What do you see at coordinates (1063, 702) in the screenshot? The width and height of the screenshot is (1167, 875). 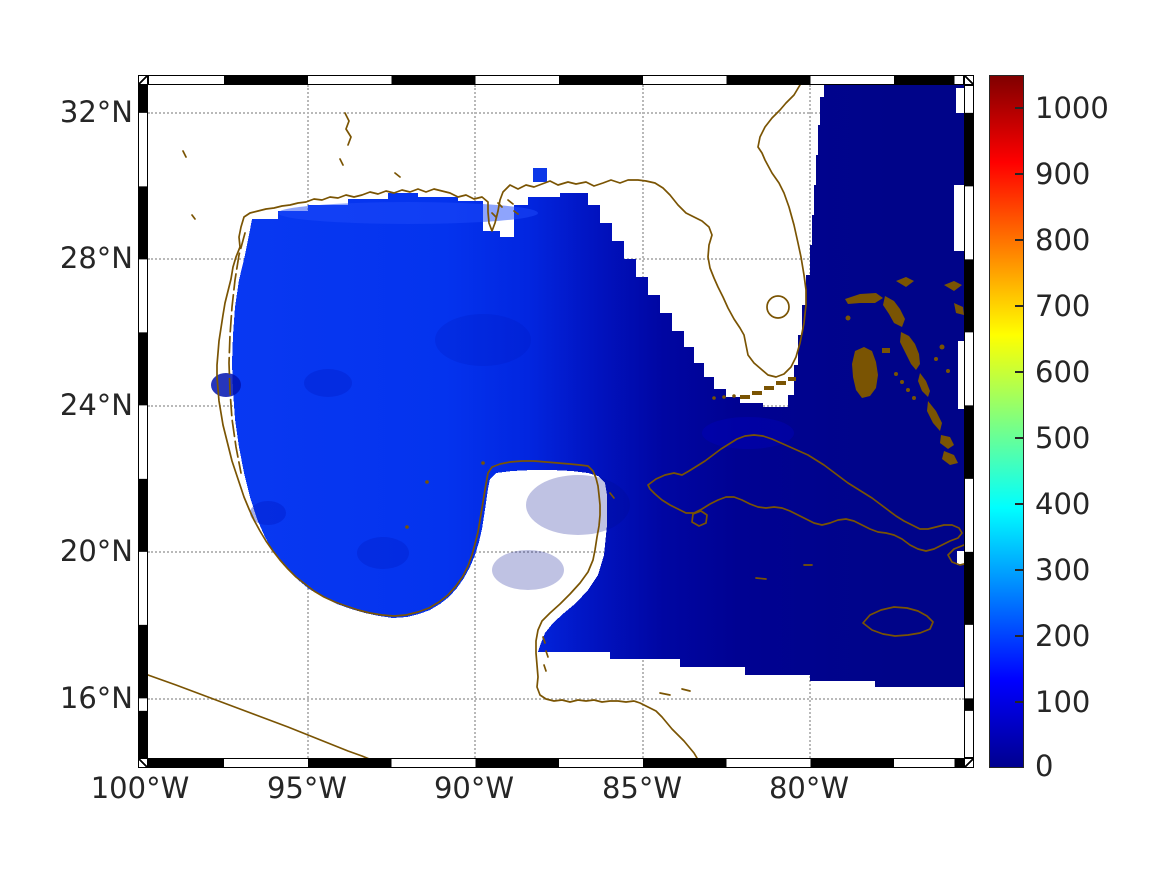 I see `colorbar-tick-label: 100` at bounding box center [1063, 702].